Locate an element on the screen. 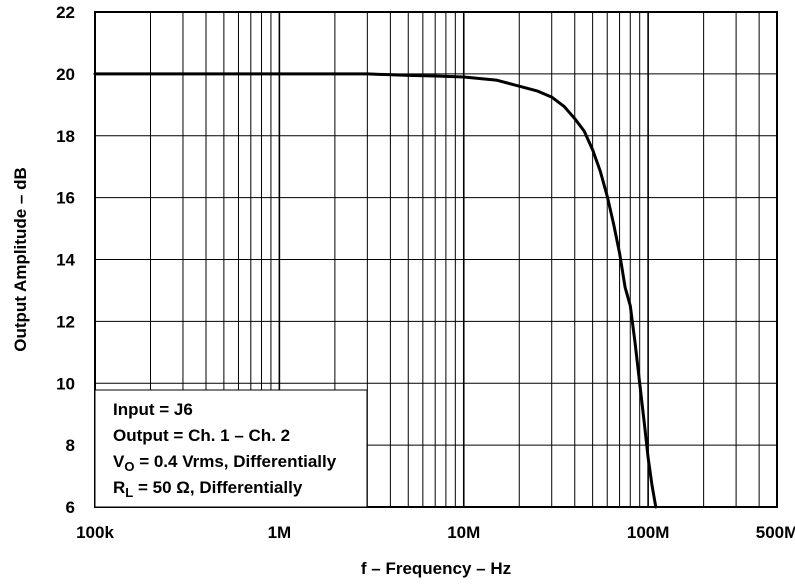  y-tick-label: 10 is located at coordinates (65, 383).